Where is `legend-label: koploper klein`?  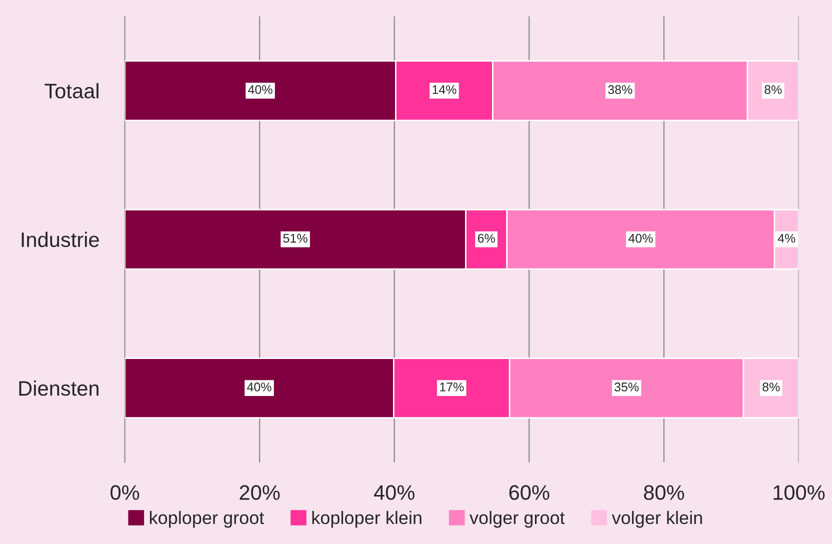 legend-label: koploper klein is located at coordinates (367, 519).